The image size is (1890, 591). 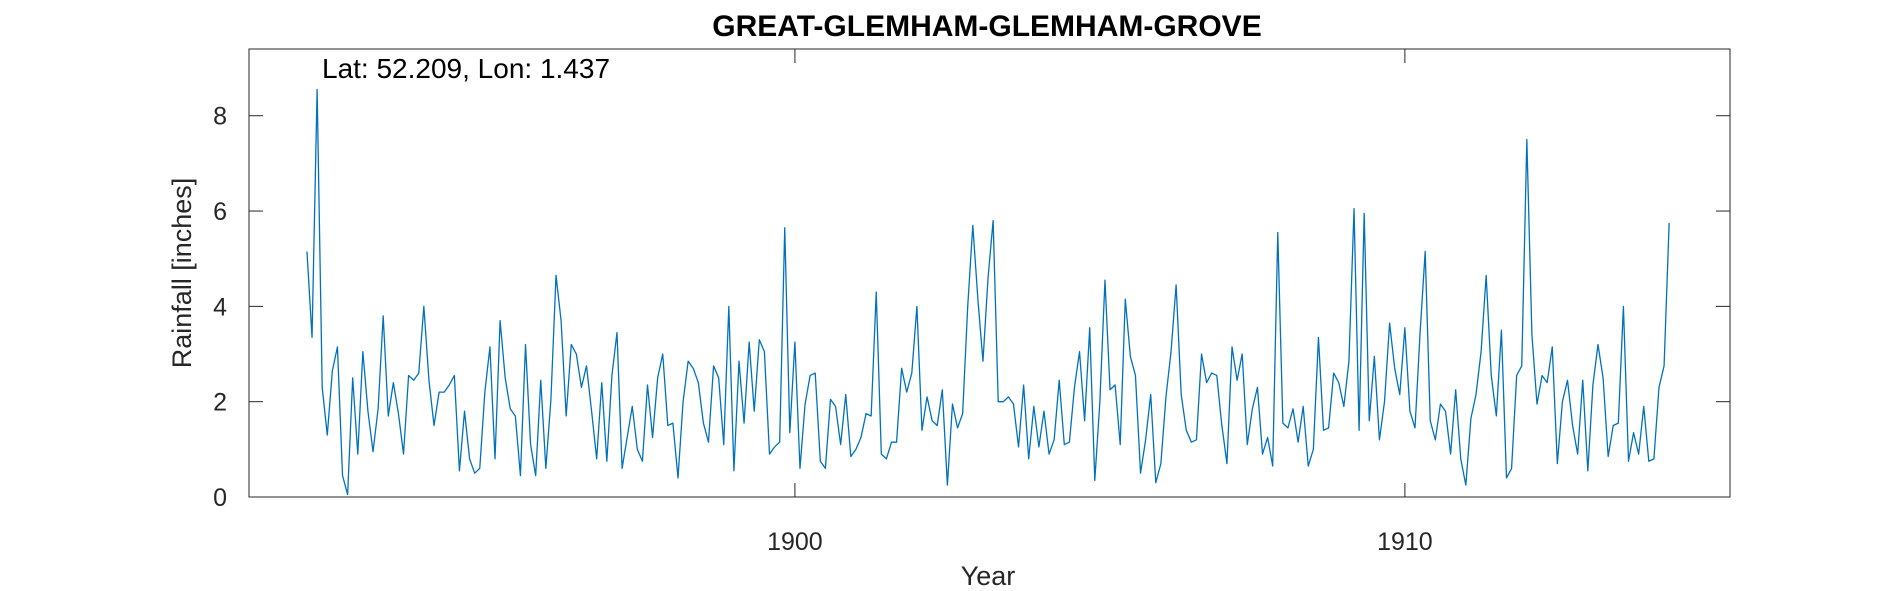 I want to click on y-tick-label: 4, so click(x=220, y=307).